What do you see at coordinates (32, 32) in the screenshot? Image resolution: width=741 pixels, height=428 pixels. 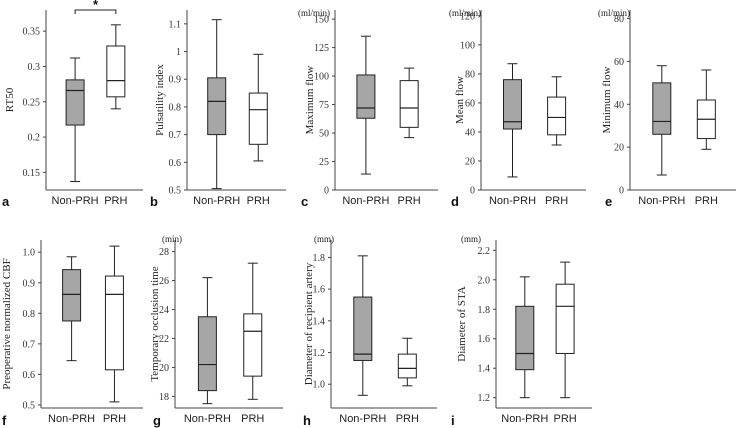 I see `y-tick-label: 0.35` at bounding box center [32, 32].